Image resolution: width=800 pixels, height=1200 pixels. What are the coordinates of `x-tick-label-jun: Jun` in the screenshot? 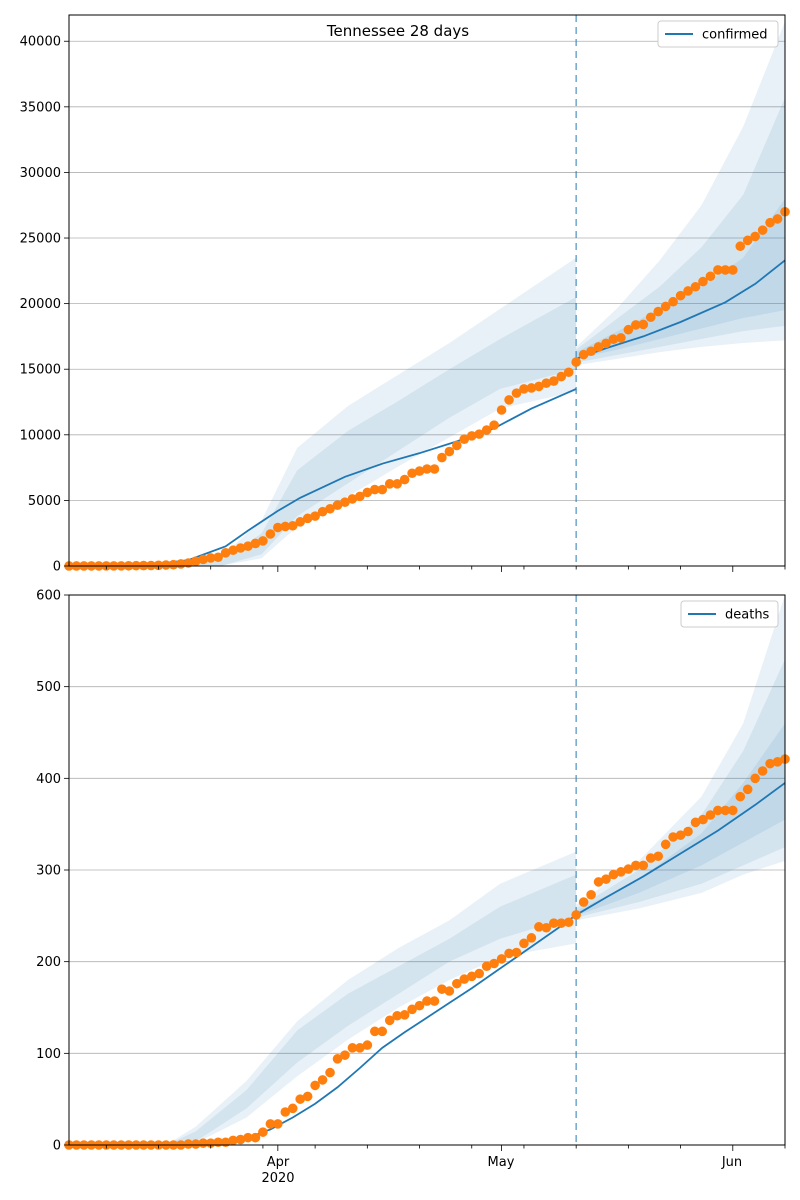 It's located at (731, 1162).